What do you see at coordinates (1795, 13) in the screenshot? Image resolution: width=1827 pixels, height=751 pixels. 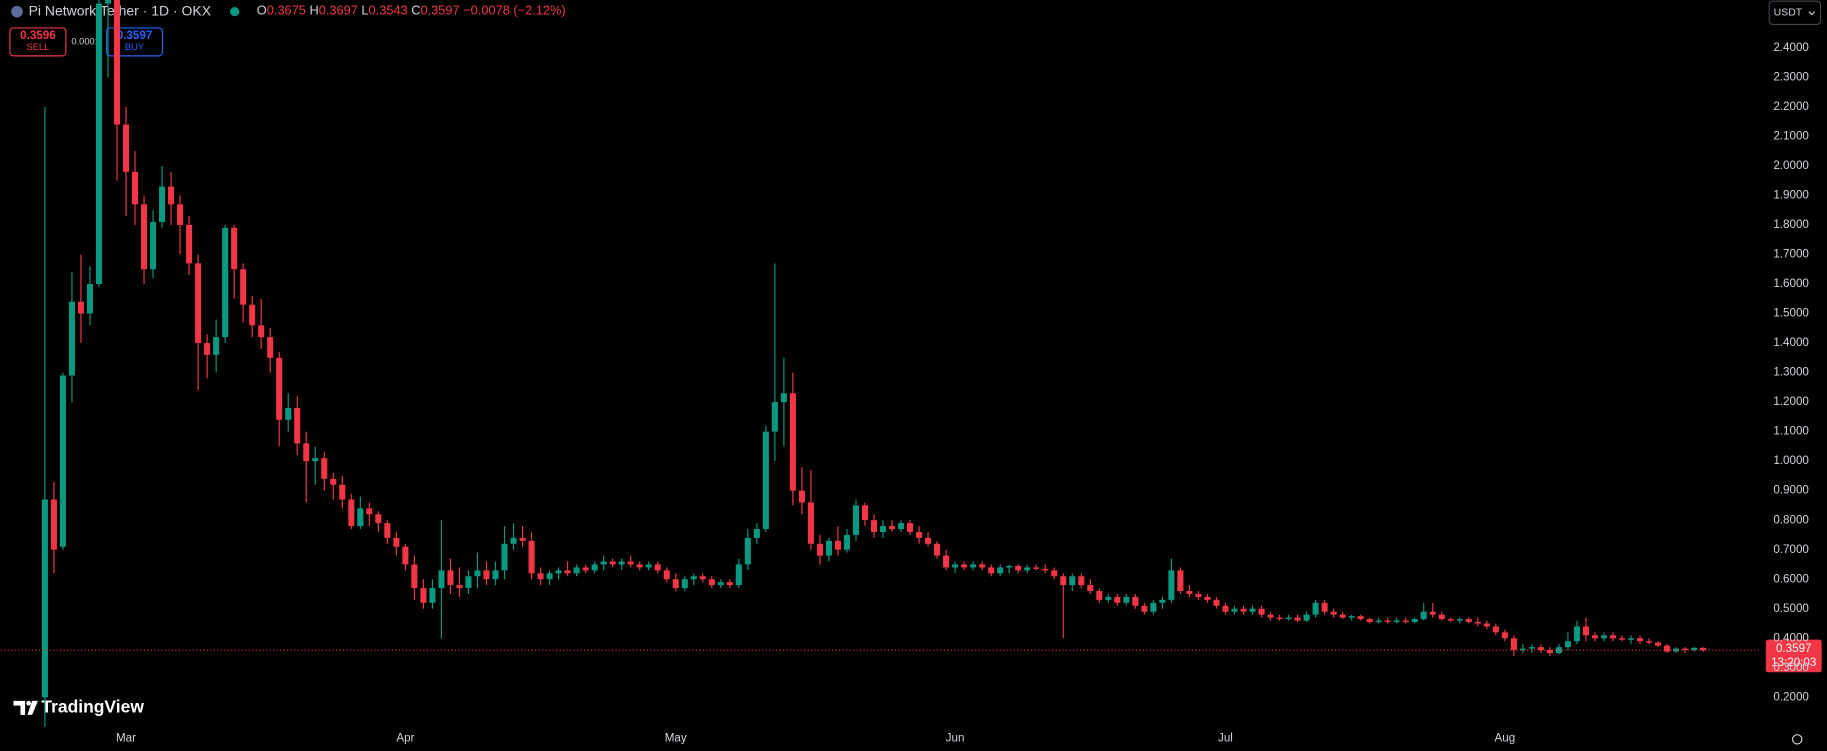 I see `currency-dropdown: USDT` at bounding box center [1795, 13].